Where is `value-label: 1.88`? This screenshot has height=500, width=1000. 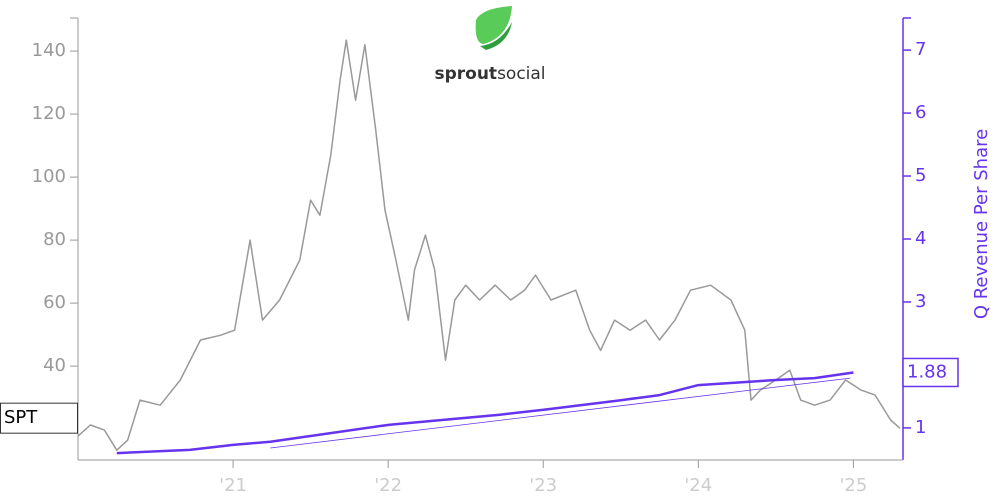
value-label: 1.88 is located at coordinates (927, 371).